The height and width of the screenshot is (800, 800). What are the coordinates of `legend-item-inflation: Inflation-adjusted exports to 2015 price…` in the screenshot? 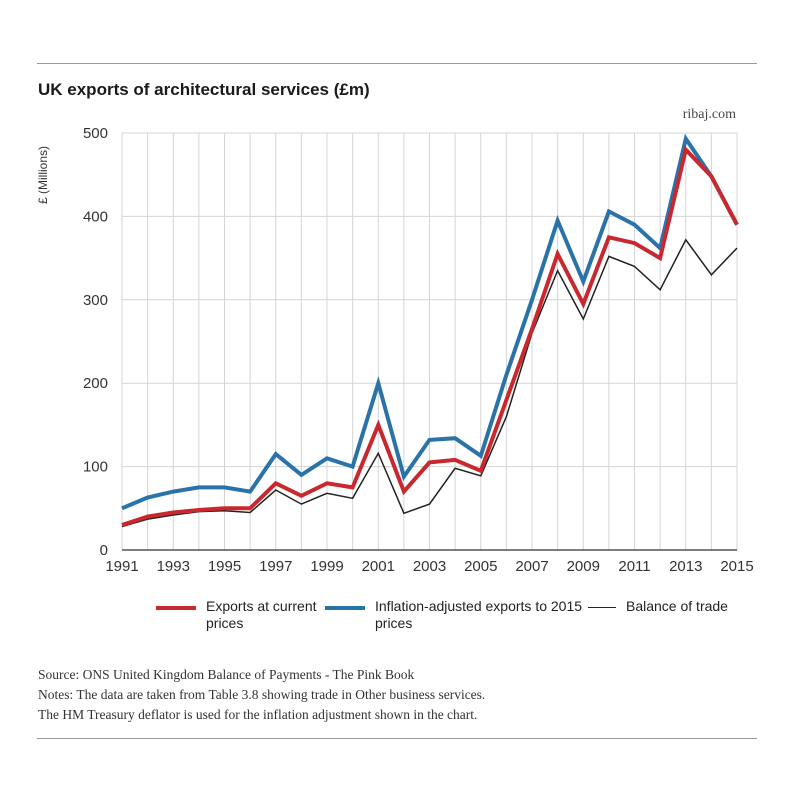 It's located at (455, 615).